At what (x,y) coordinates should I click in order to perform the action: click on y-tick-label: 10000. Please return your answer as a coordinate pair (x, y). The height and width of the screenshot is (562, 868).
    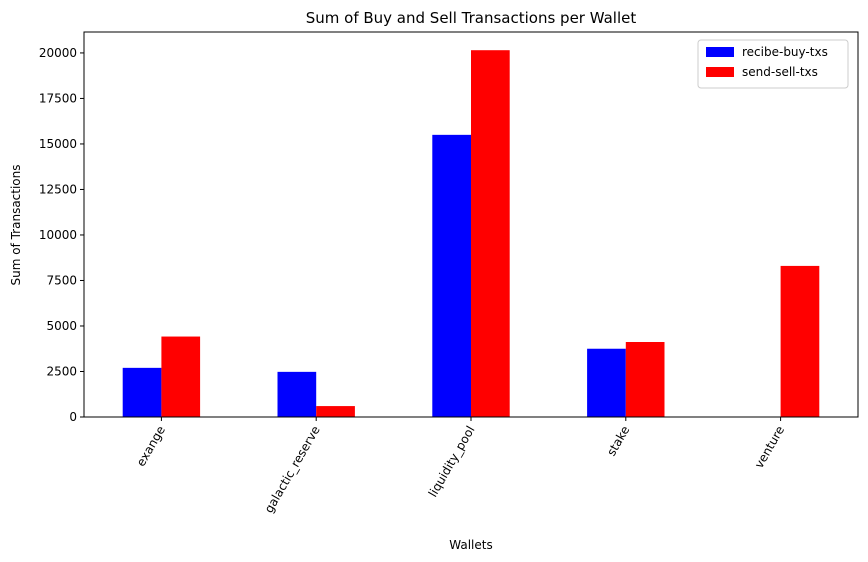
    Looking at the image, I should click on (58, 235).